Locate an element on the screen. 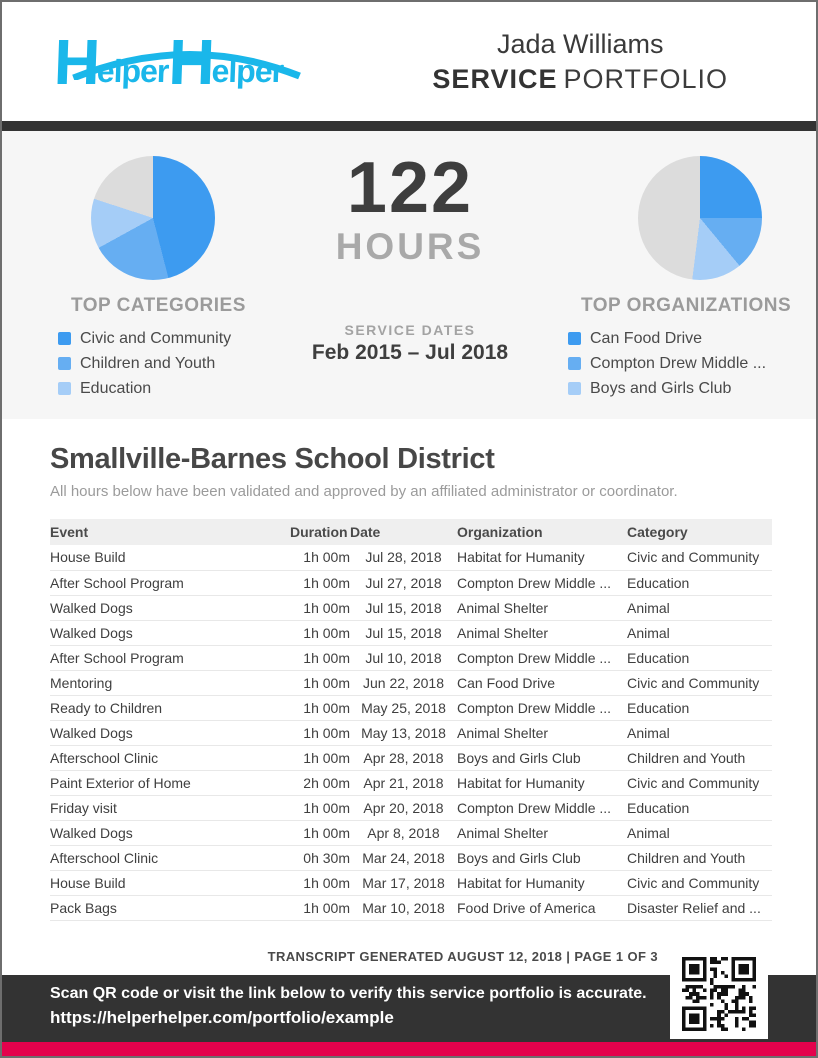 The height and width of the screenshot is (1058, 818). organizations-pie-chart is located at coordinates (700, 218).